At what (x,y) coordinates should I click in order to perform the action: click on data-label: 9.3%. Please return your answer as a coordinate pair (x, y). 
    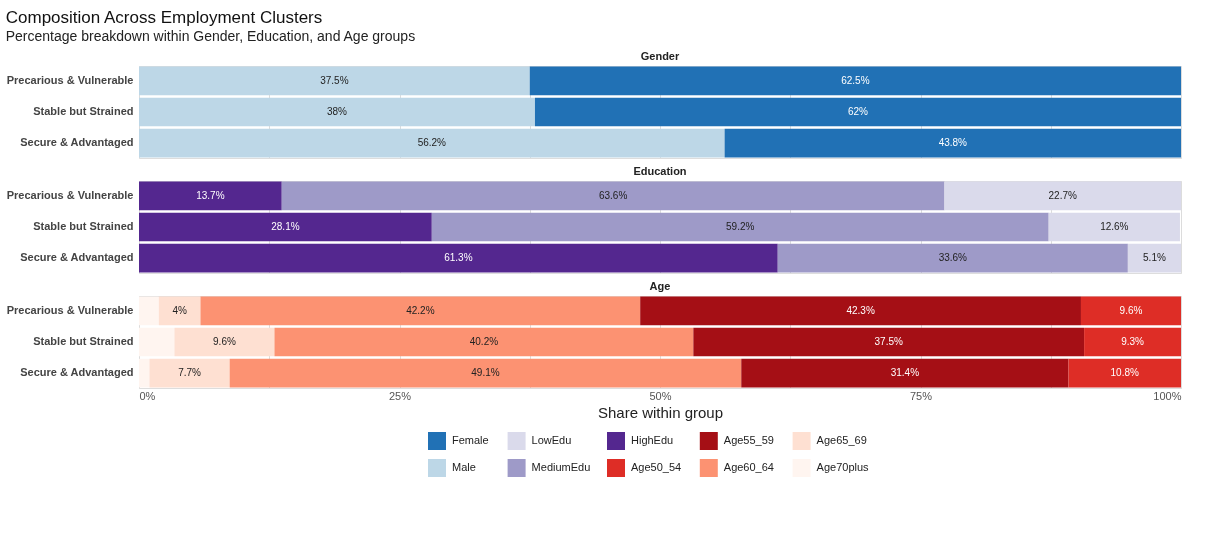
    Looking at the image, I should click on (1133, 341).